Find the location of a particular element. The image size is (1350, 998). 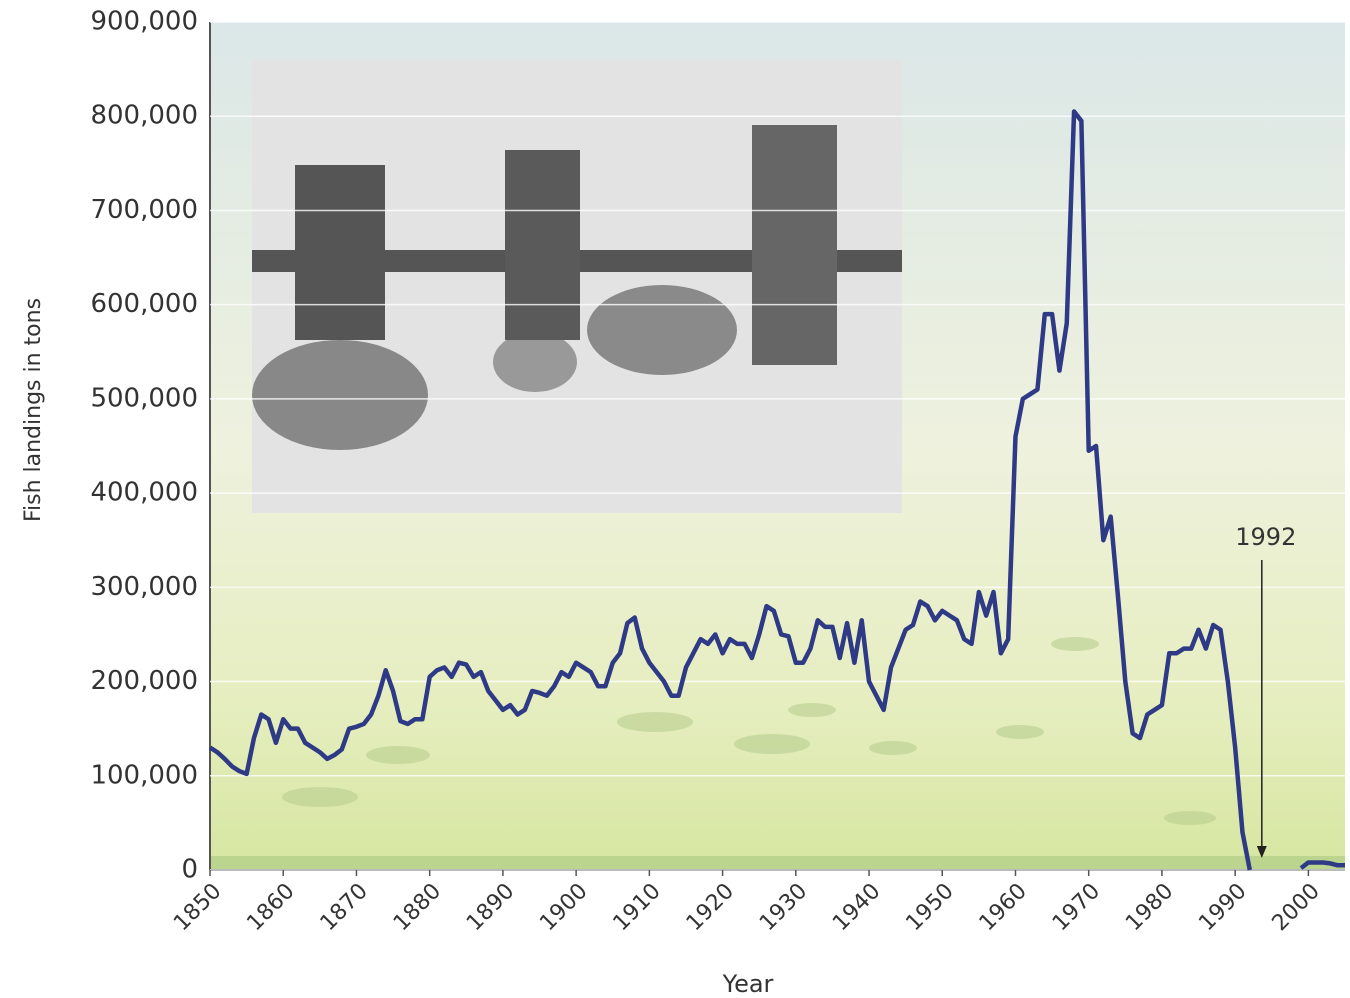

x-tick-label: 1870 is located at coordinates (344, 907).